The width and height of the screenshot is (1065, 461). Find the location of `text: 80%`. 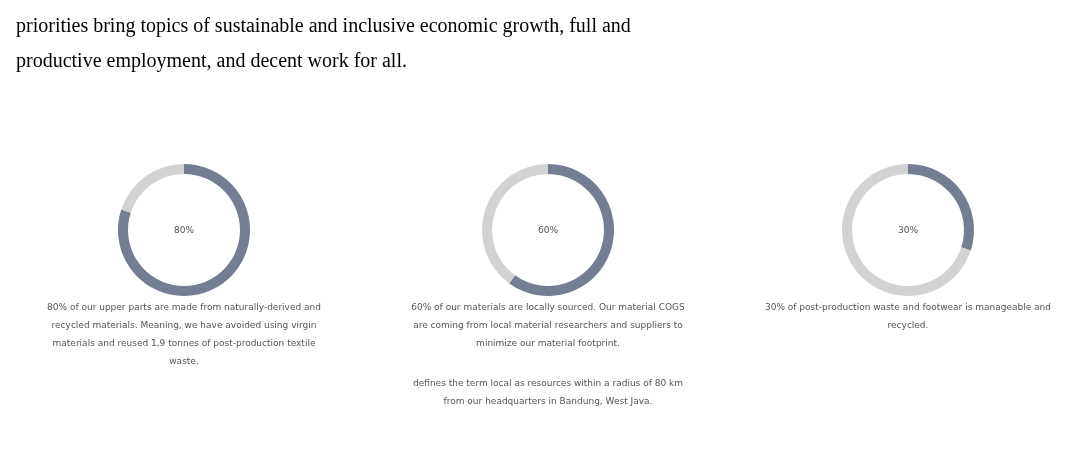

text: 80% is located at coordinates (184, 230).